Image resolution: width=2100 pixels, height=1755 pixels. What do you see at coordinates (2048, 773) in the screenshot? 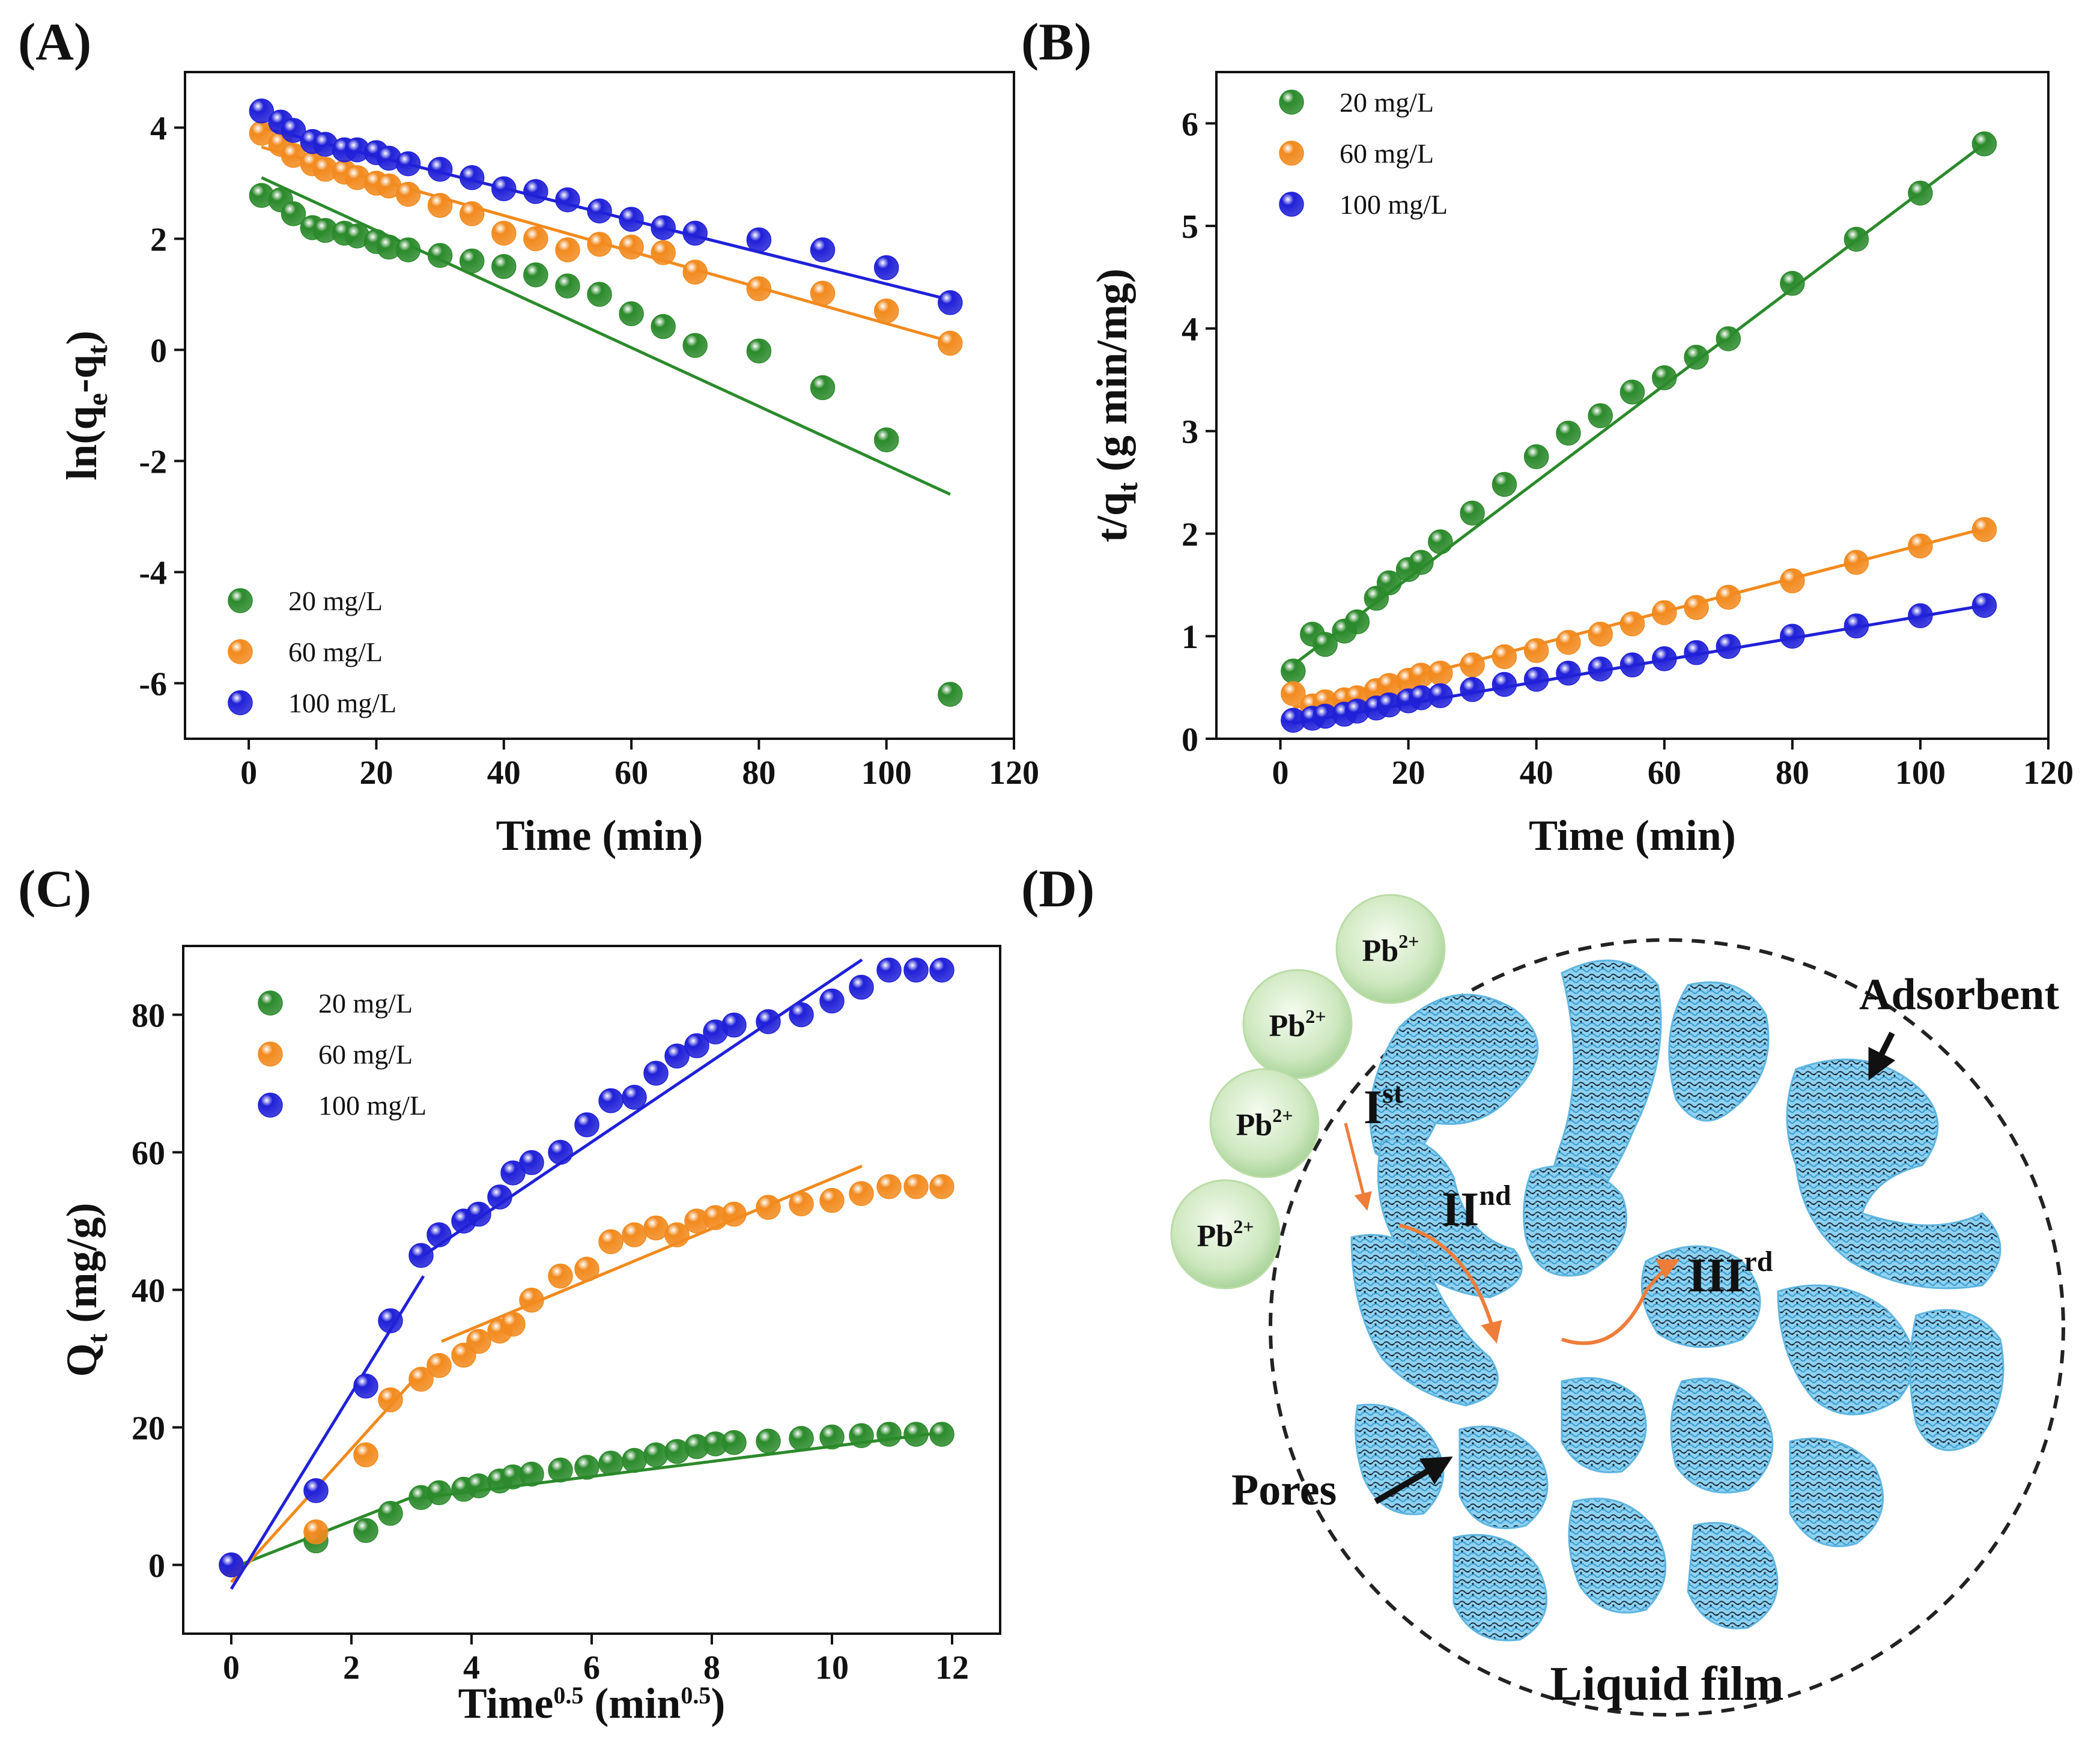
I see `x-tick-label: 120` at bounding box center [2048, 773].